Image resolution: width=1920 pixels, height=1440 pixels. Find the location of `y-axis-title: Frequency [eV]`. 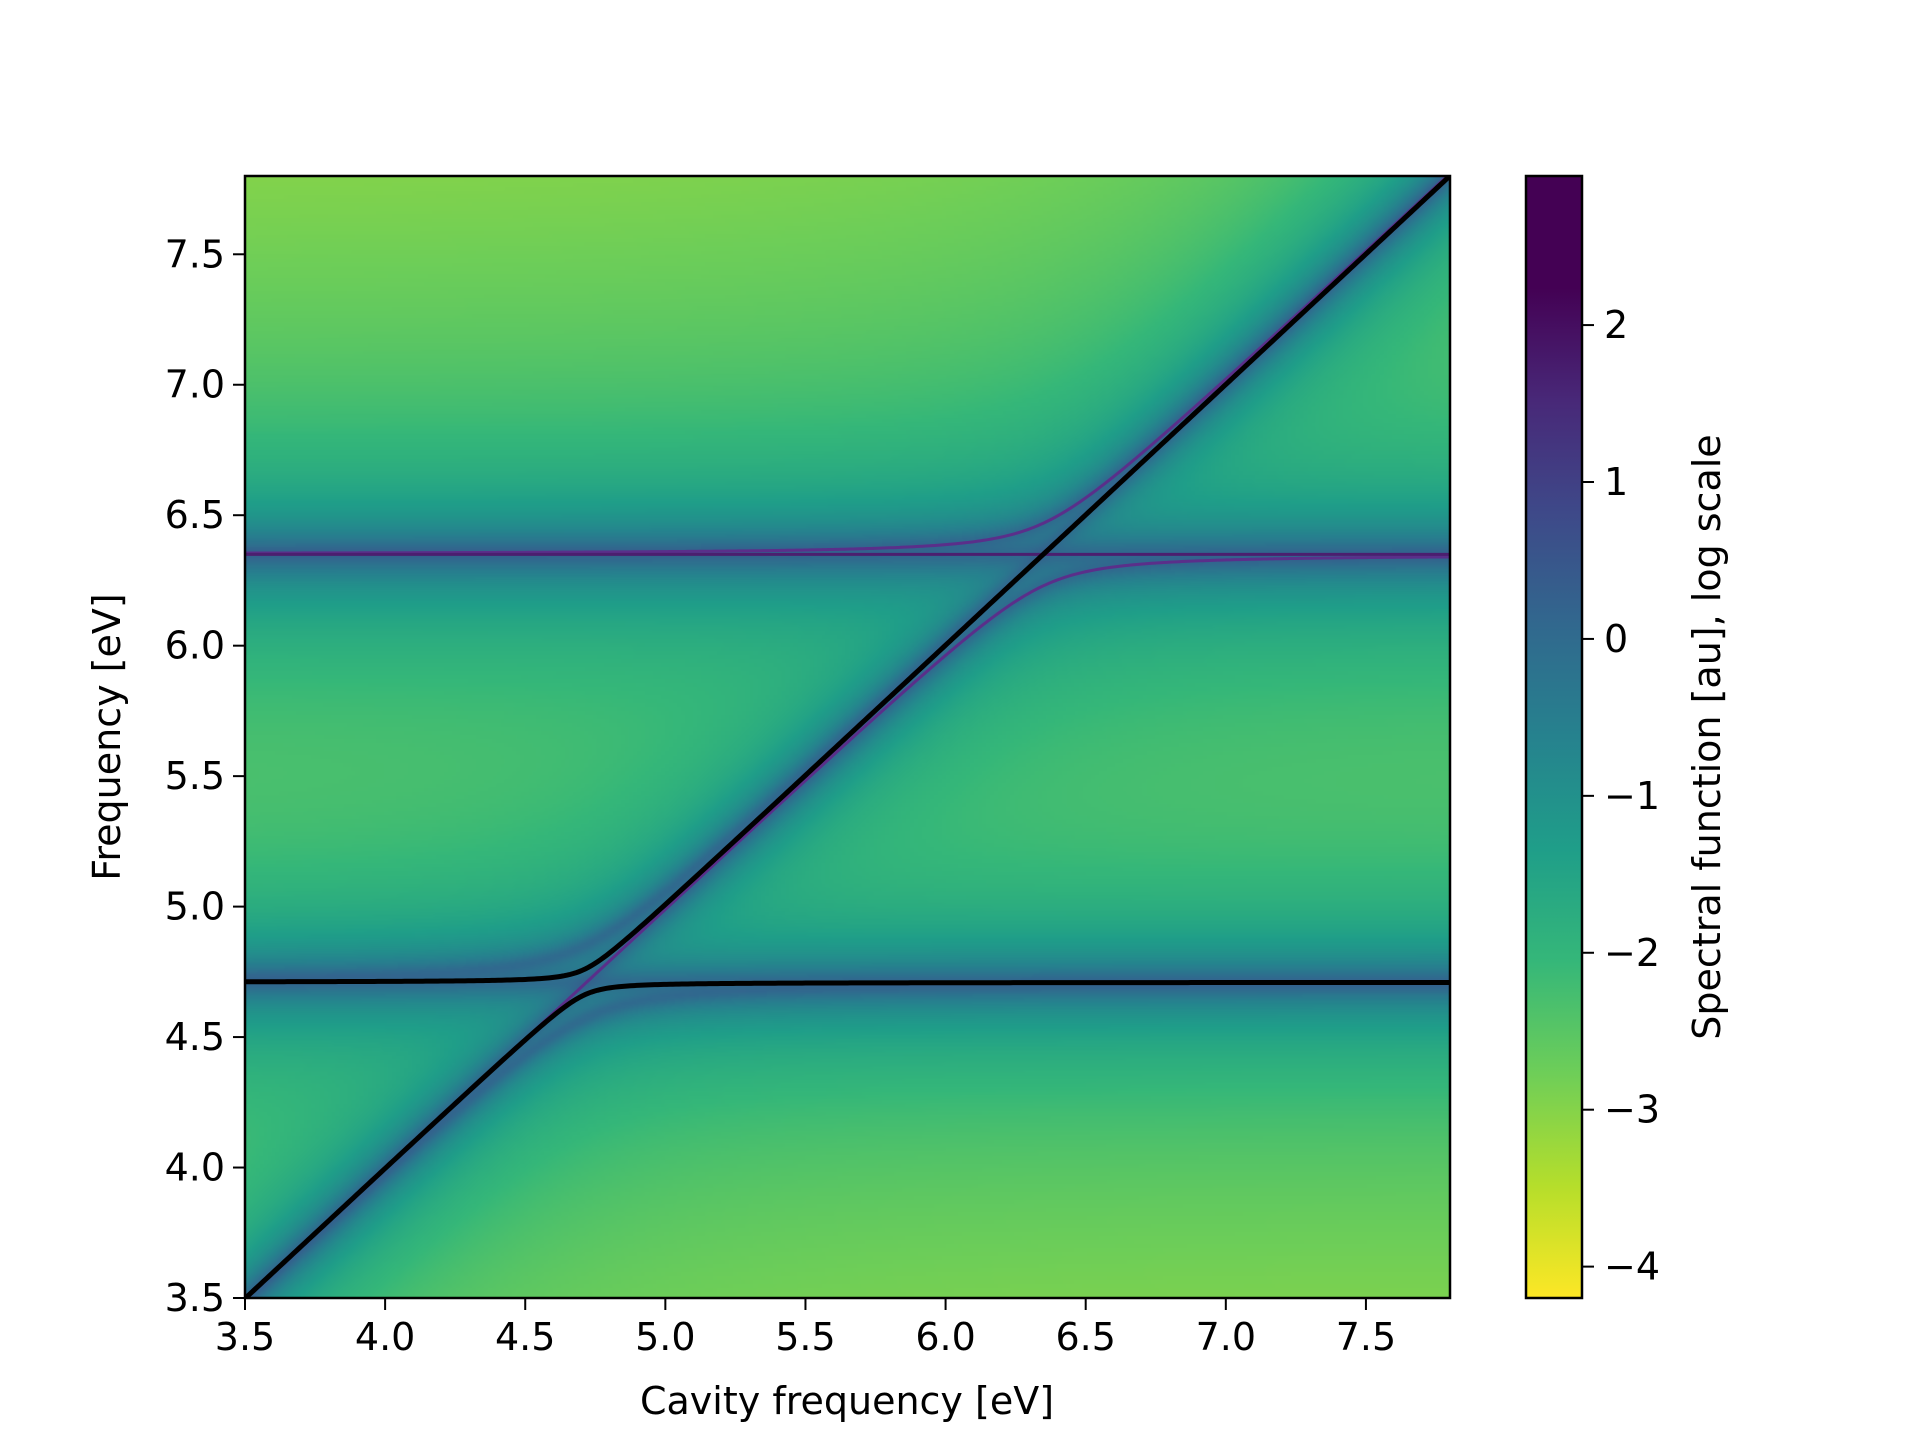

y-axis-title: Frequency [eV] is located at coordinates (107, 736).